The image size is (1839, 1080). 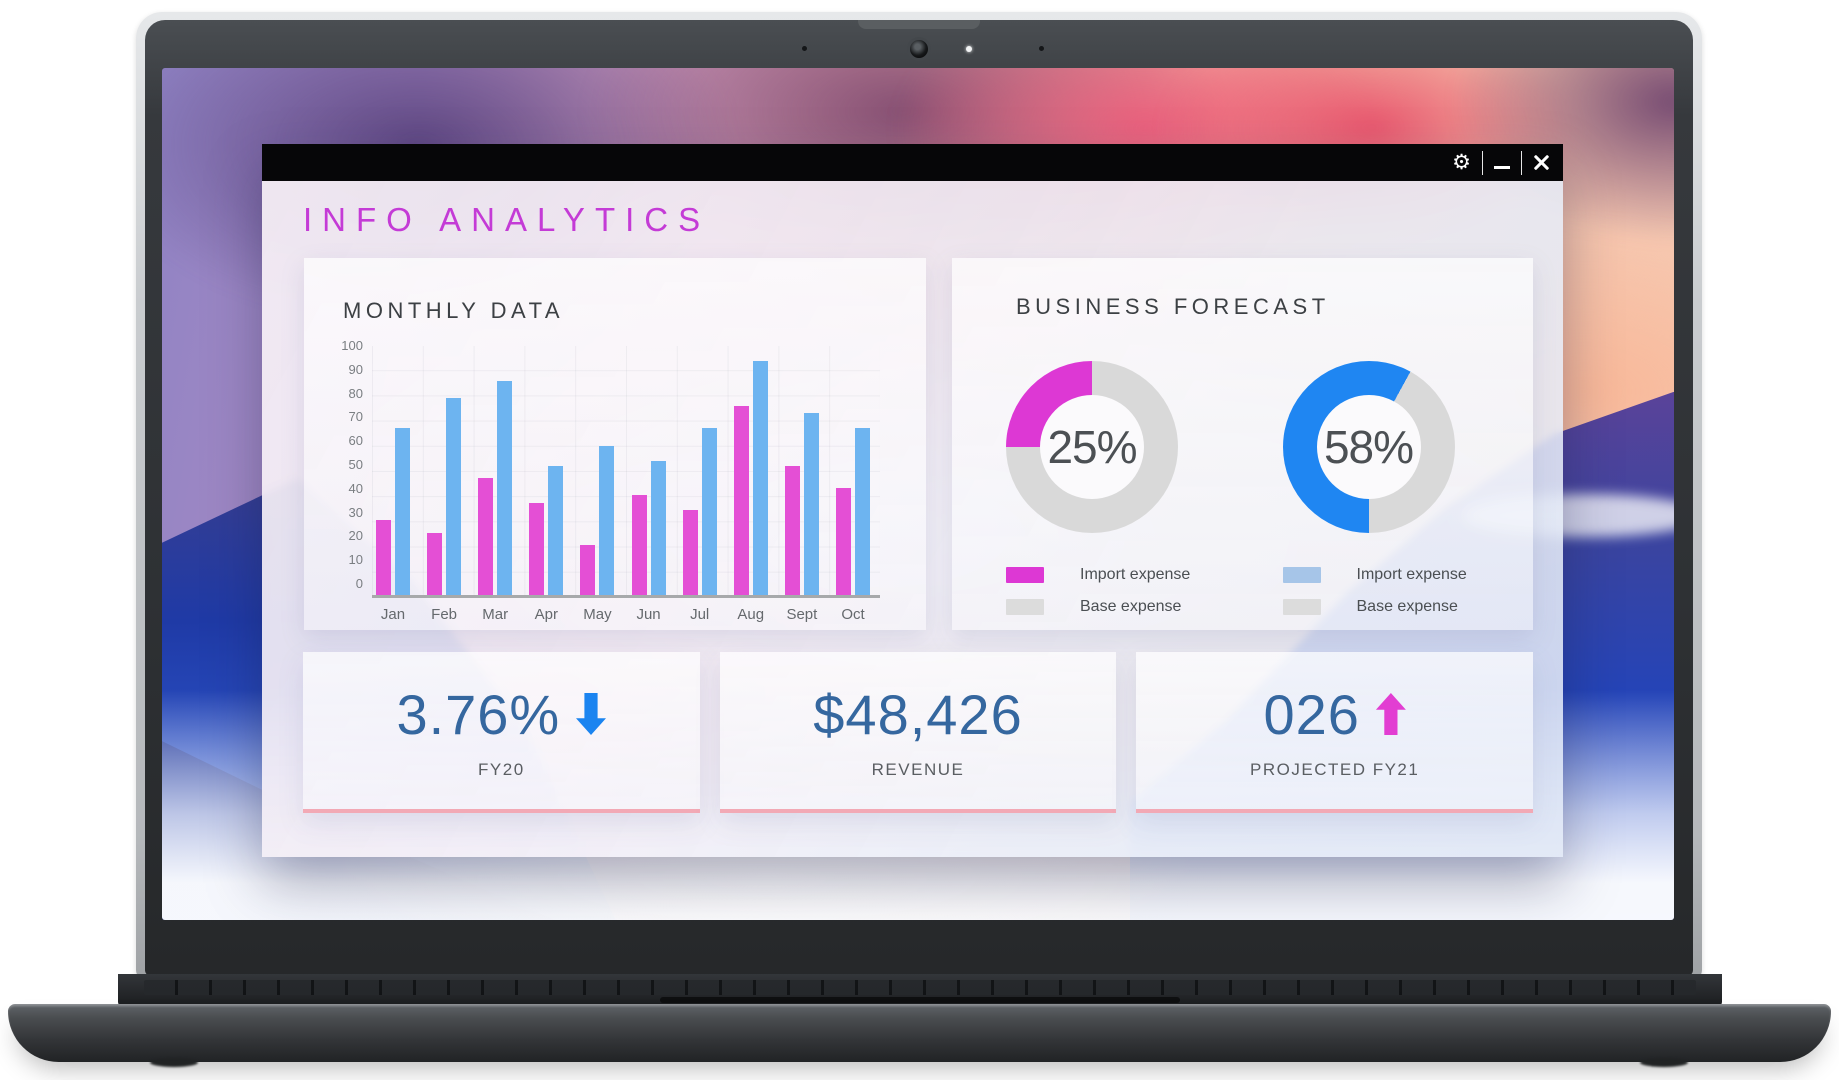 What do you see at coordinates (355, 441) in the screenshot?
I see `y-tick-label: 60` at bounding box center [355, 441].